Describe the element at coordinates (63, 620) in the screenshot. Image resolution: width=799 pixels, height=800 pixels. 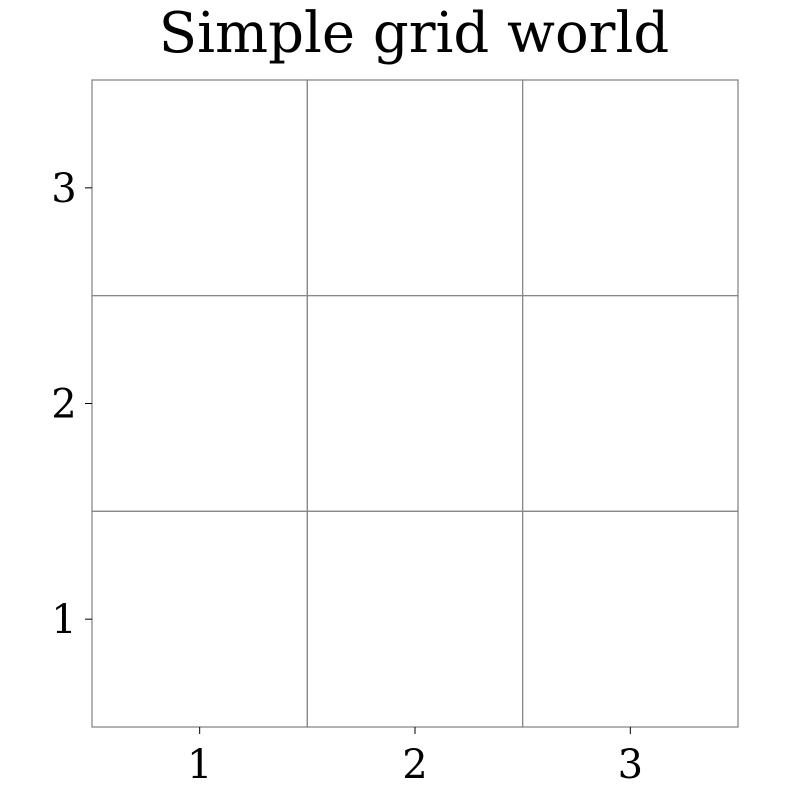
I see `y-tick-label: 1` at that location.